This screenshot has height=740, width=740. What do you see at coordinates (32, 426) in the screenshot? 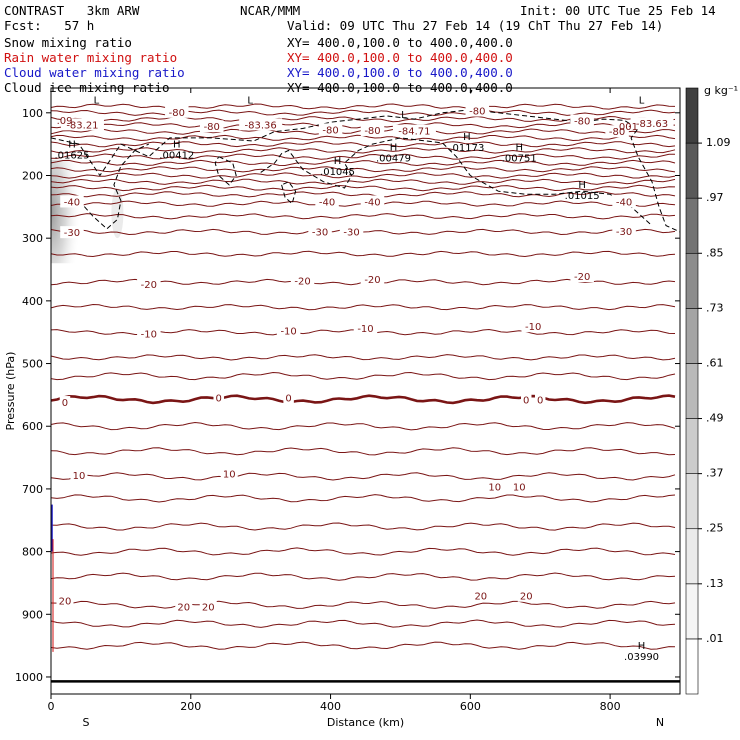
I see `y-tick-label: 600` at bounding box center [32, 426].